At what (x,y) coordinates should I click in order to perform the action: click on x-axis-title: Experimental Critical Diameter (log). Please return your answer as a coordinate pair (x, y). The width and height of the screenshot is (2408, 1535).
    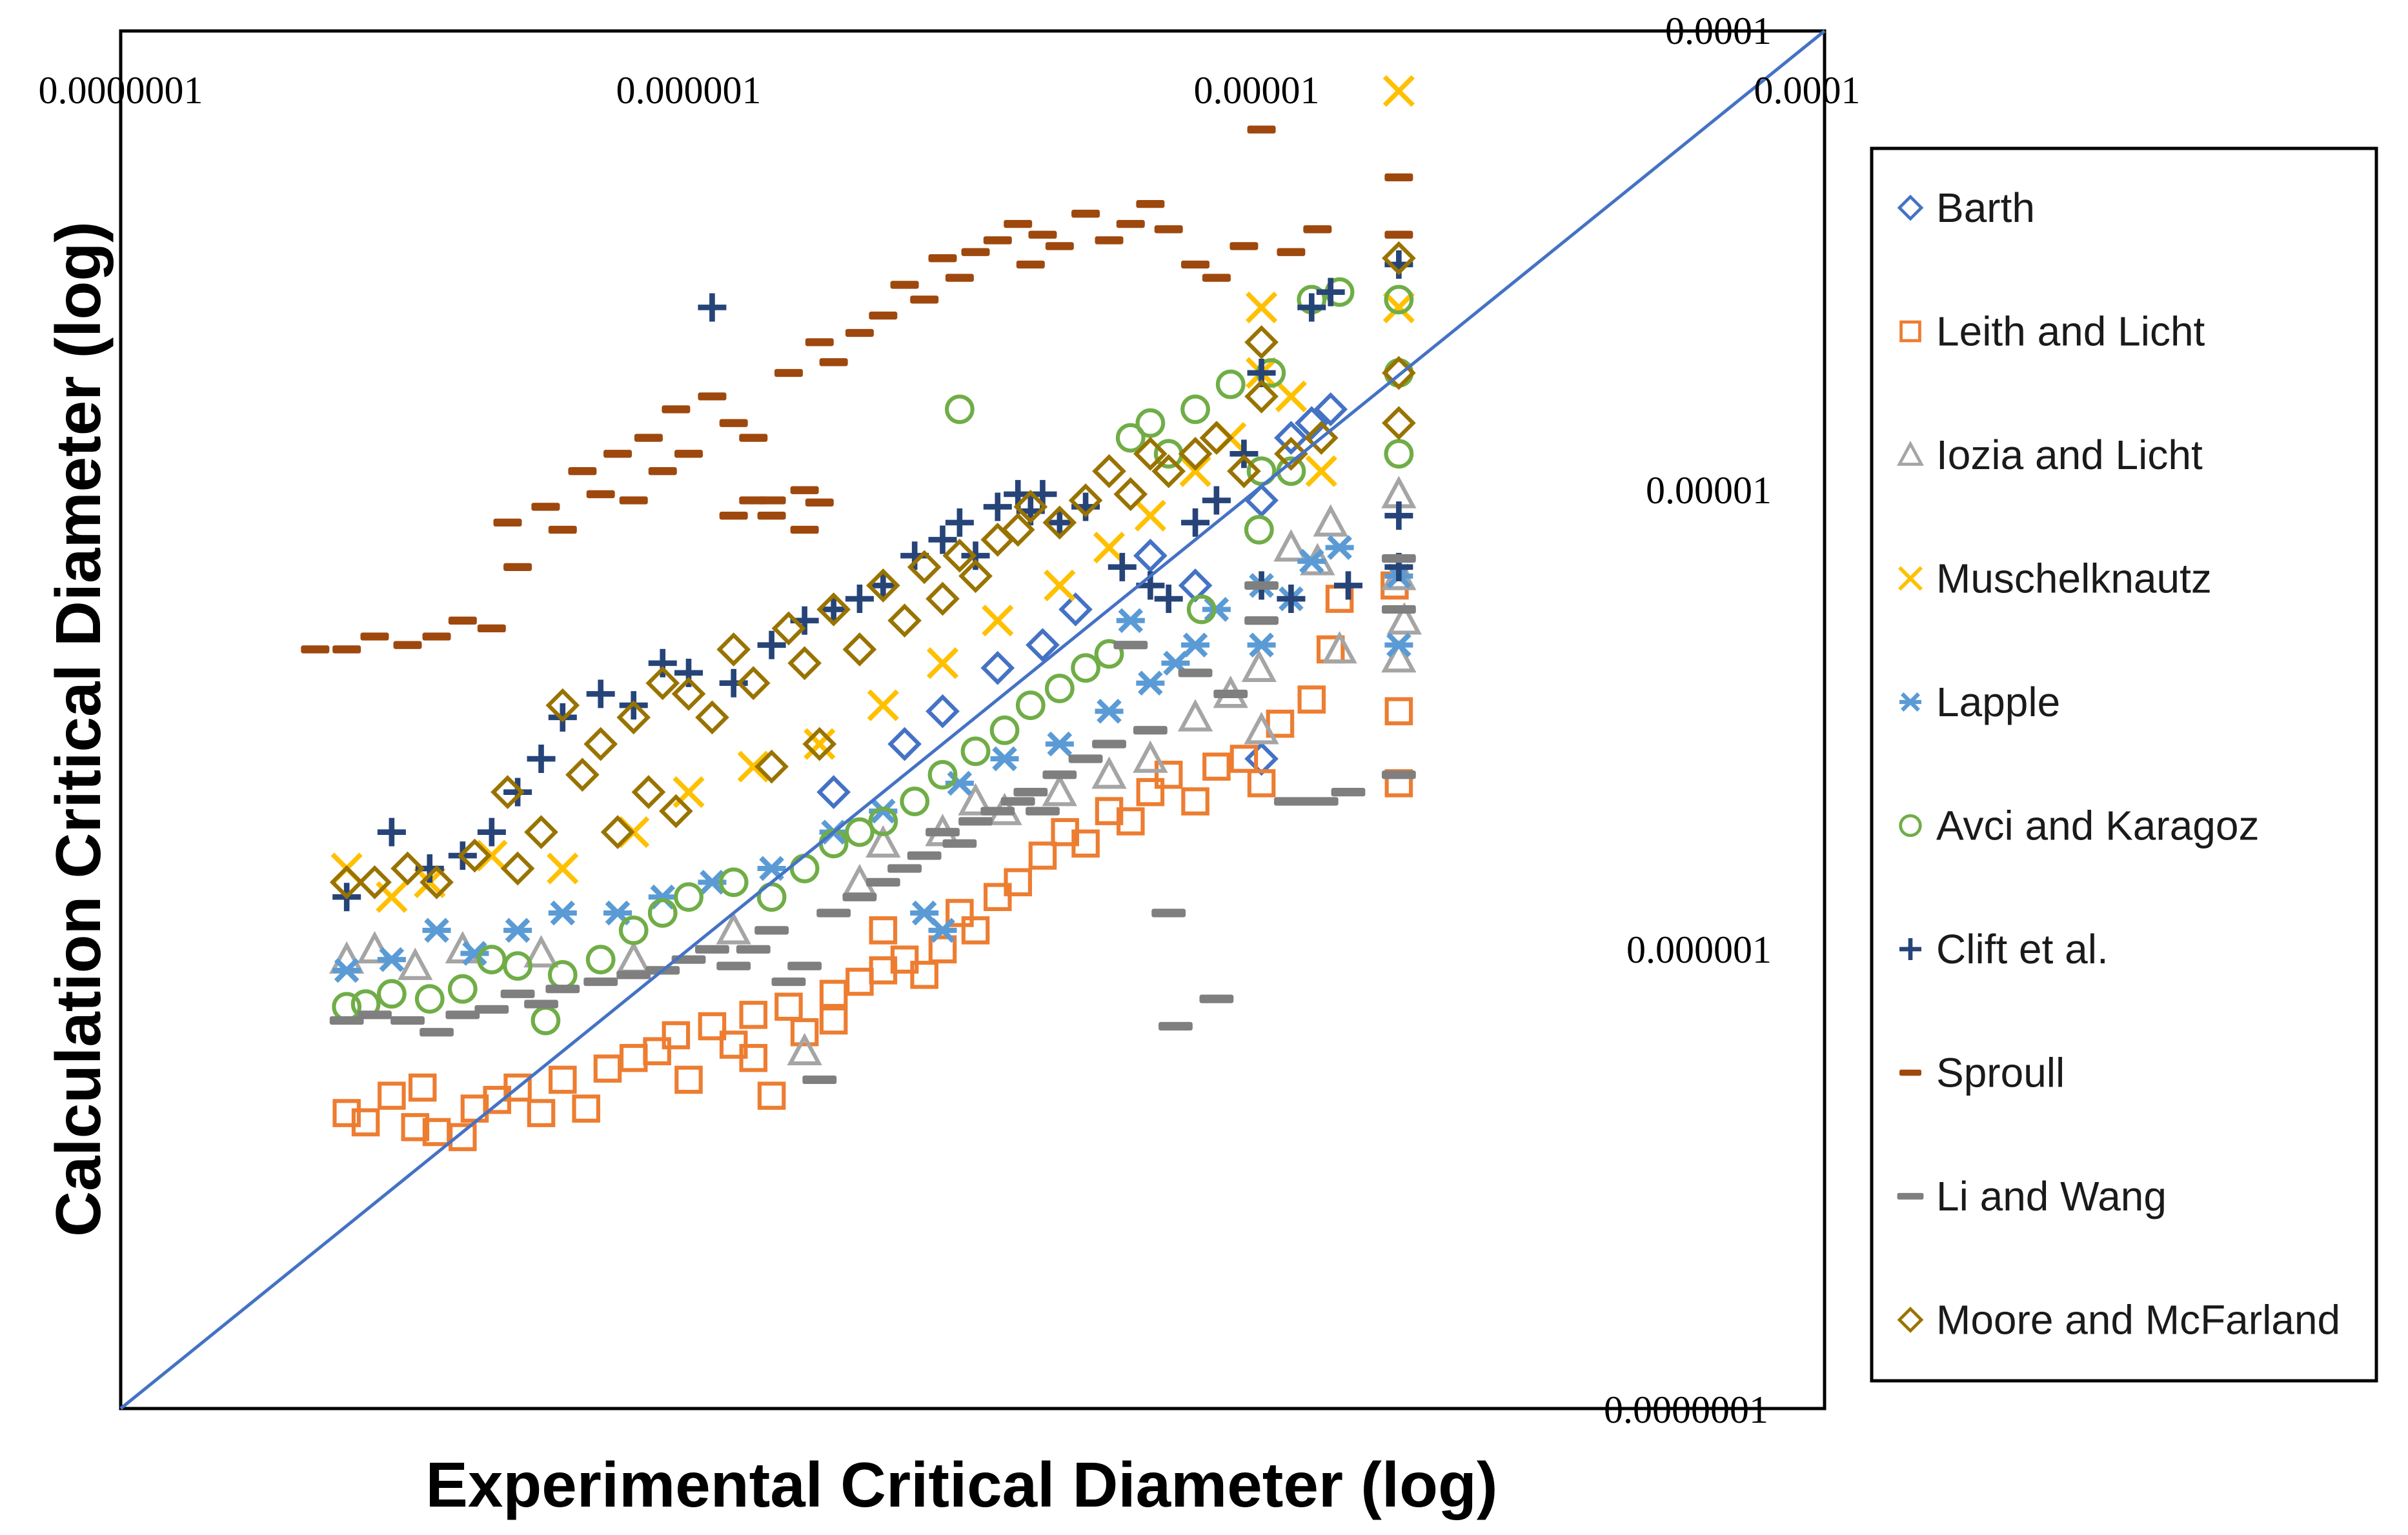
    Looking at the image, I should click on (961, 1484).